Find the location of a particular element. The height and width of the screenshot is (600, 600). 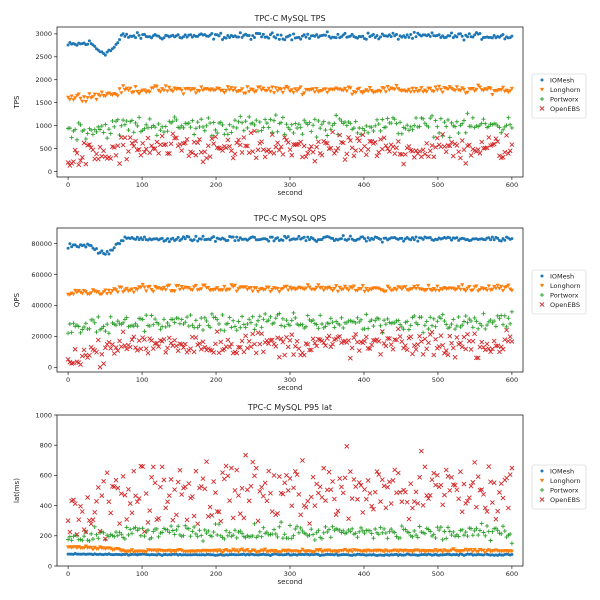

legend-marker is located at coordinates (542, 295).